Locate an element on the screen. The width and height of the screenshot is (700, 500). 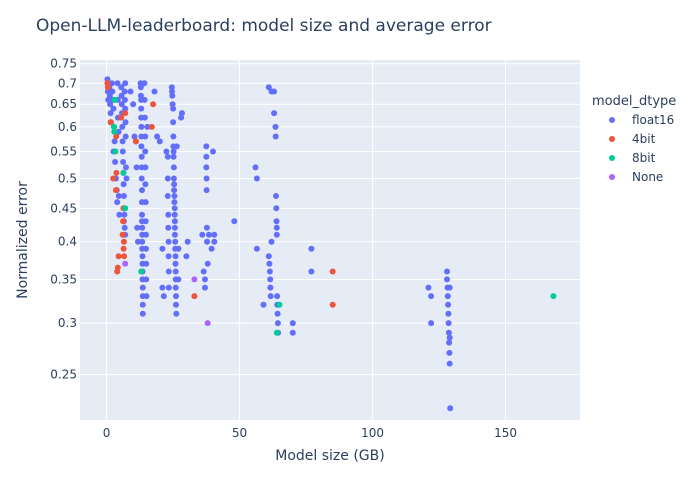
y-tick-label: 0.35 is located at coordinates (63, 279).